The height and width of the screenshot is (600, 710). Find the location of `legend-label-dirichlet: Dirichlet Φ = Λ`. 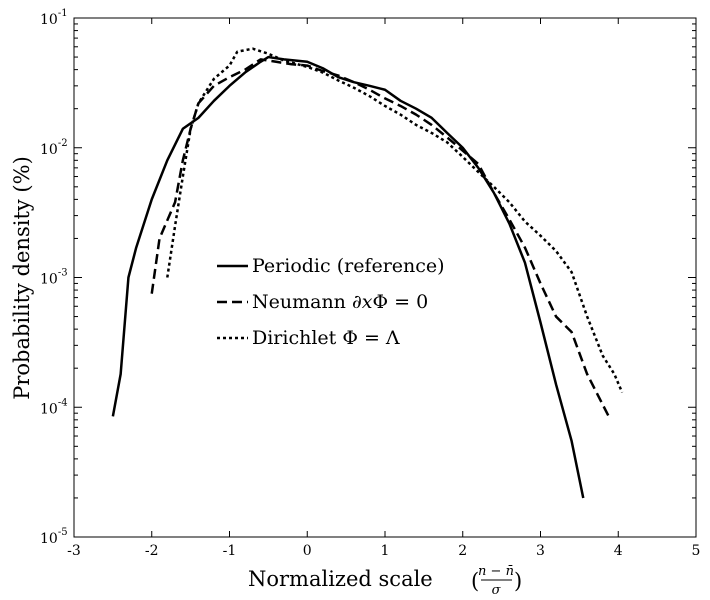

legend-label-dirichlet: Dirichlet Φ = Λ is located at coordinates (326, 338).